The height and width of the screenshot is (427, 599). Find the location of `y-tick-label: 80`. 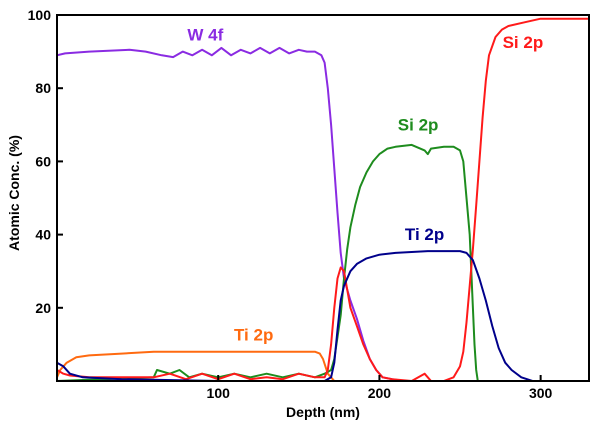

y-tick-label: 80 is located at coordinates (43, 88).